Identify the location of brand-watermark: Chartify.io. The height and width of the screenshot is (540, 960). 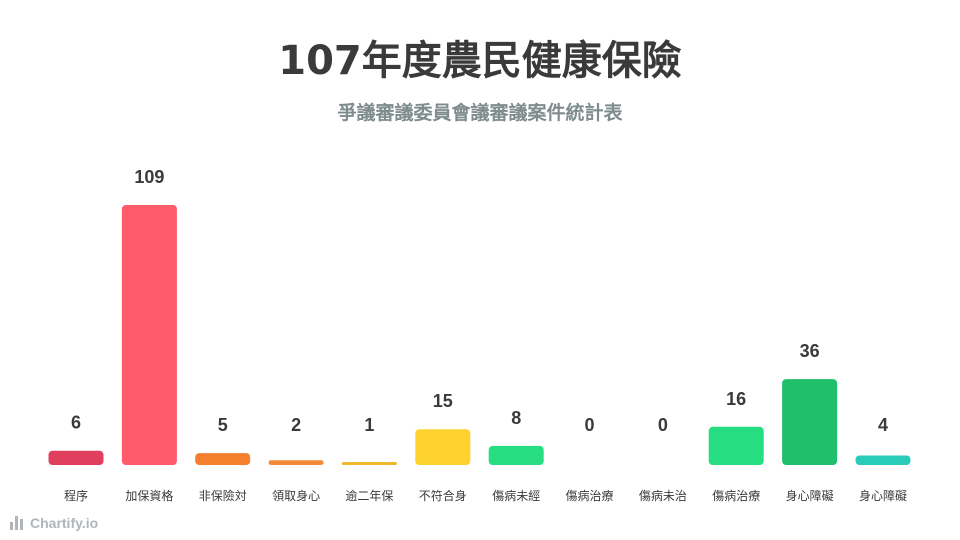
(54, 523).